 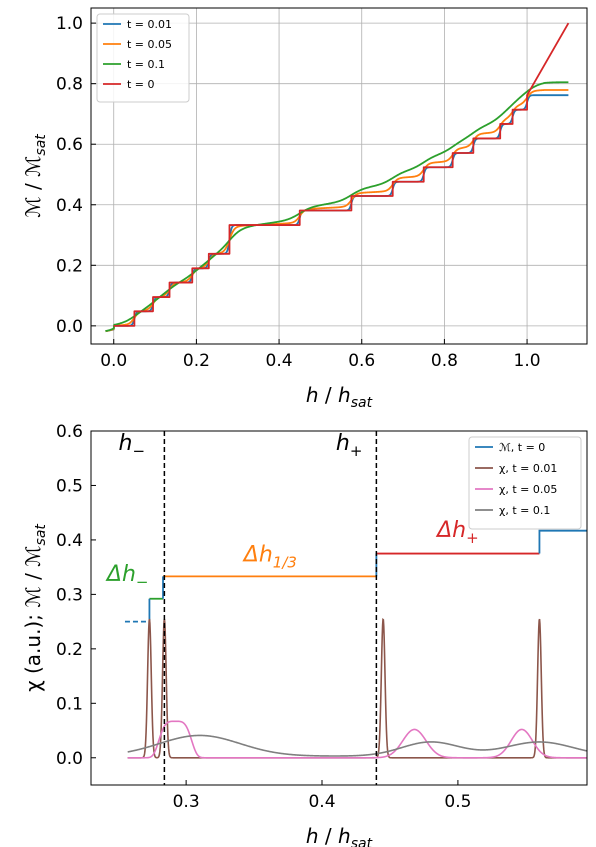 What do you see at coordinates (349, 445) in the screenshot?
I see `bottom-annotation-1: h+` at bounding box center [349, 445].